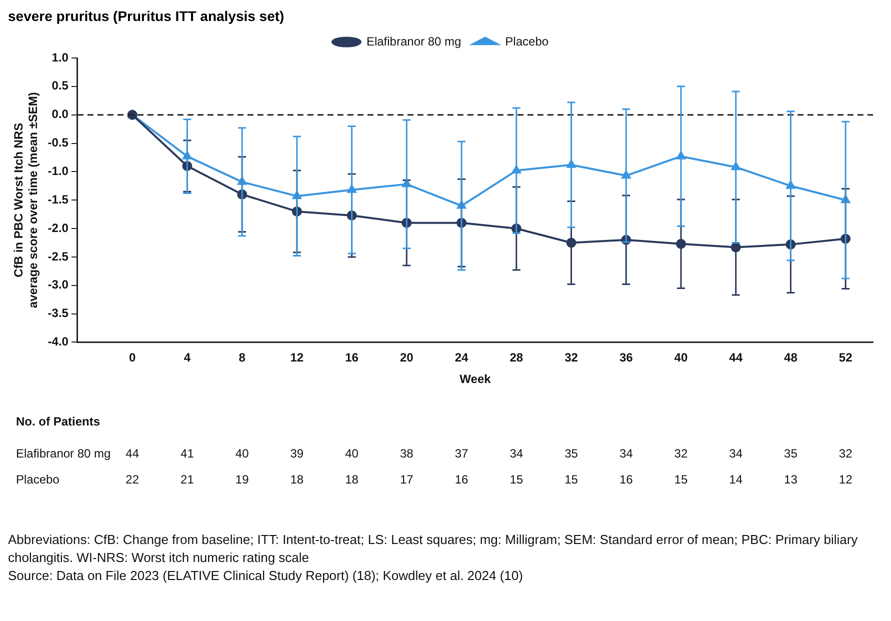 The width and height of the screenshot is (891, 621). Describe the element at coordinates (297, 357) in the screenshot. I see `x-tick-label: 12` at that location.